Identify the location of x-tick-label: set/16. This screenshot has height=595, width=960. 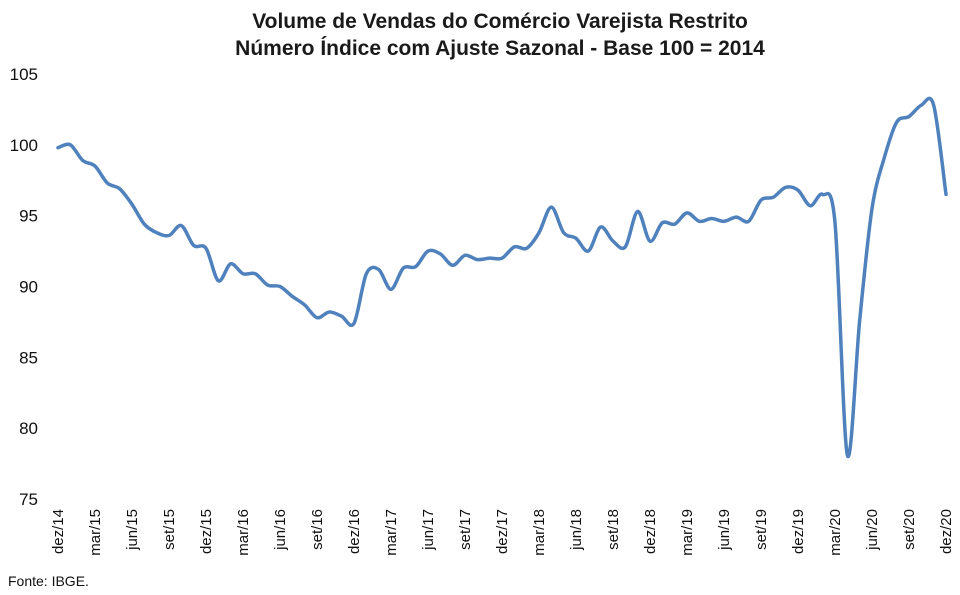
(317, 529).